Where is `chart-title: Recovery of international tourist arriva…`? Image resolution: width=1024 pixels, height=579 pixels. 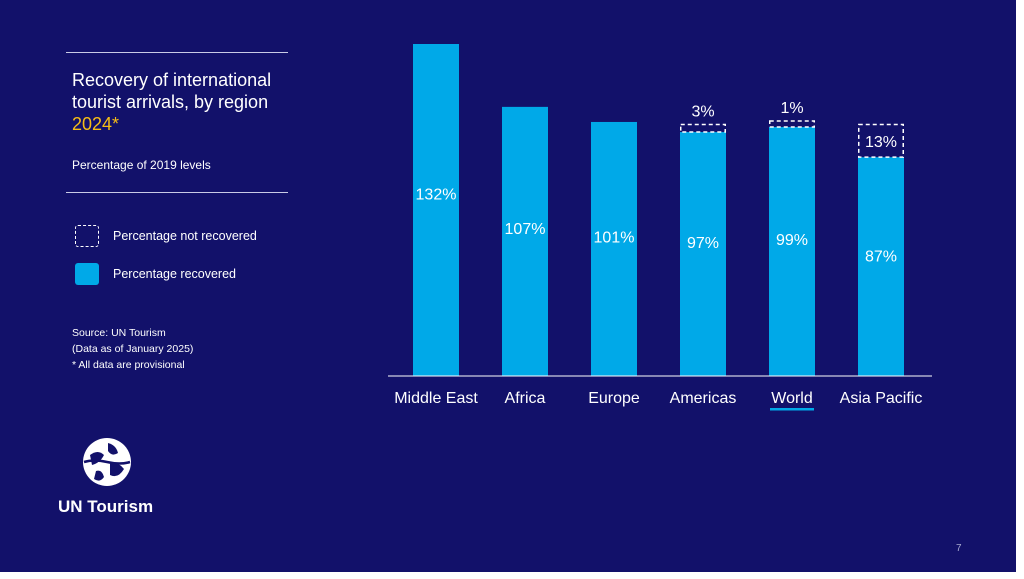
chart-title: Recovery of international tourist arriva… is located at coordinates (187, 102).